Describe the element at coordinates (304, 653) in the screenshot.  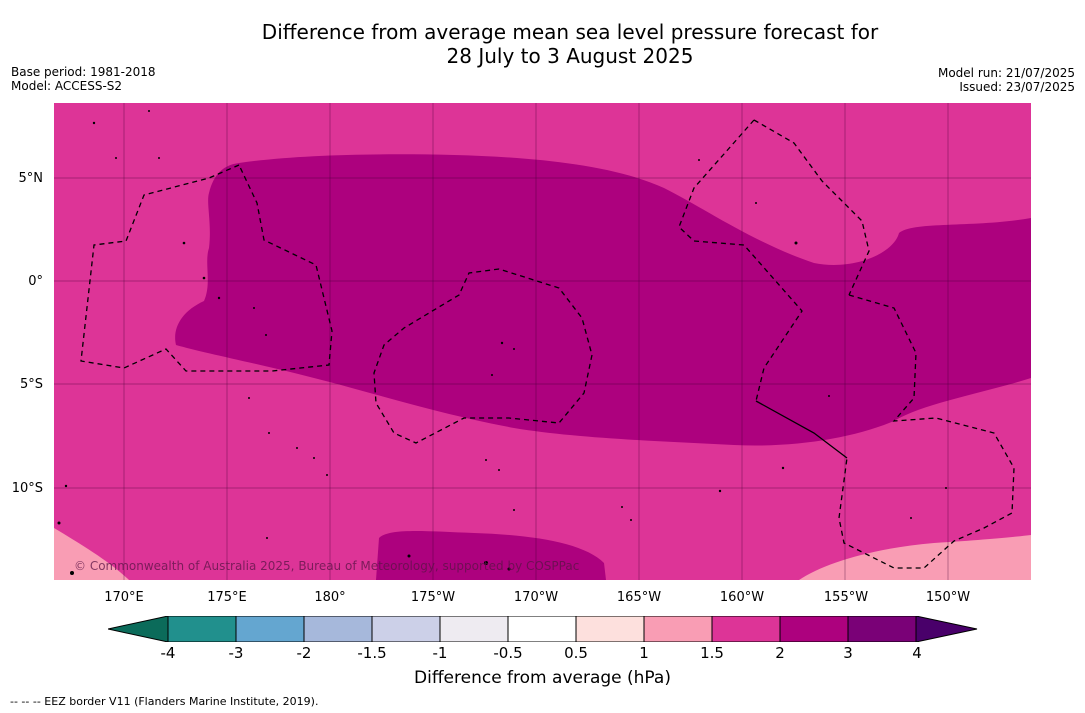
I see `colorbar-tick: -2` at that location.